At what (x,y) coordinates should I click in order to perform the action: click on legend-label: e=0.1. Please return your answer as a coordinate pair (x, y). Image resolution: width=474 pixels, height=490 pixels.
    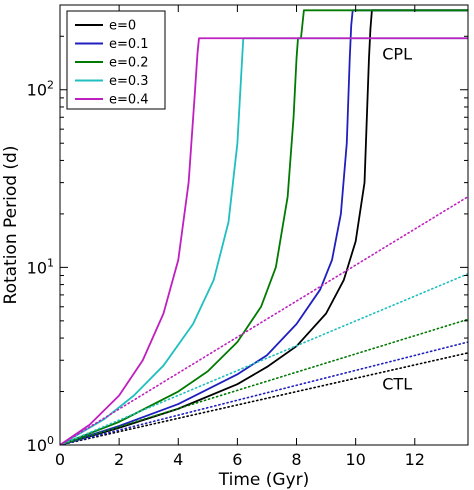
    Looking at the image, I should click on (129, 44).